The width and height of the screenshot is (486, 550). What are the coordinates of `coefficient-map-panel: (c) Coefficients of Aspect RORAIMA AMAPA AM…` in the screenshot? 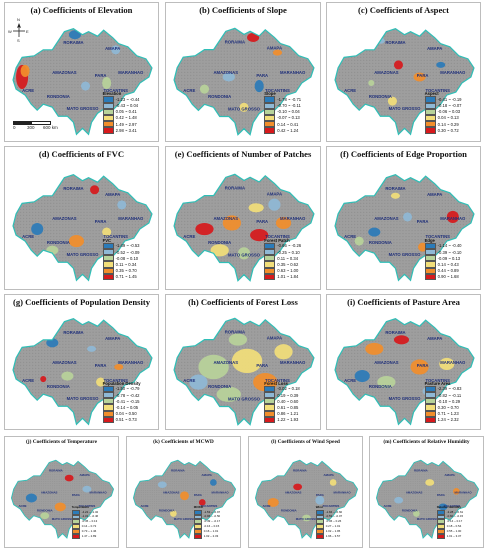 It's located at (403, 72).